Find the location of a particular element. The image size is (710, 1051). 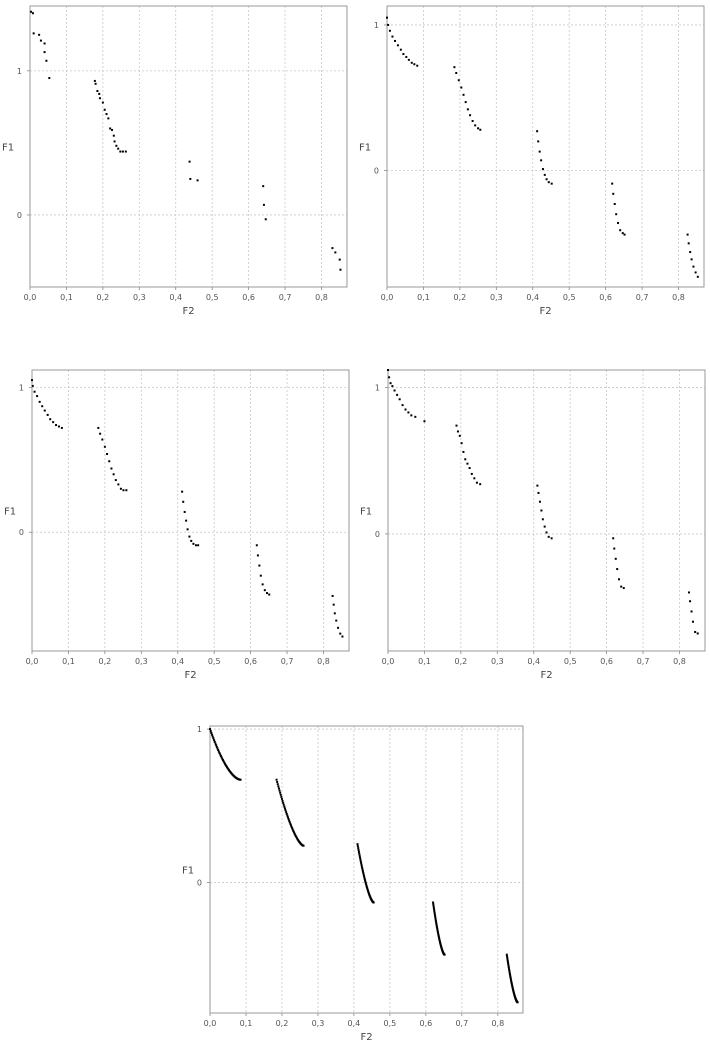

plot-frame is located at coordinates (188, 146).